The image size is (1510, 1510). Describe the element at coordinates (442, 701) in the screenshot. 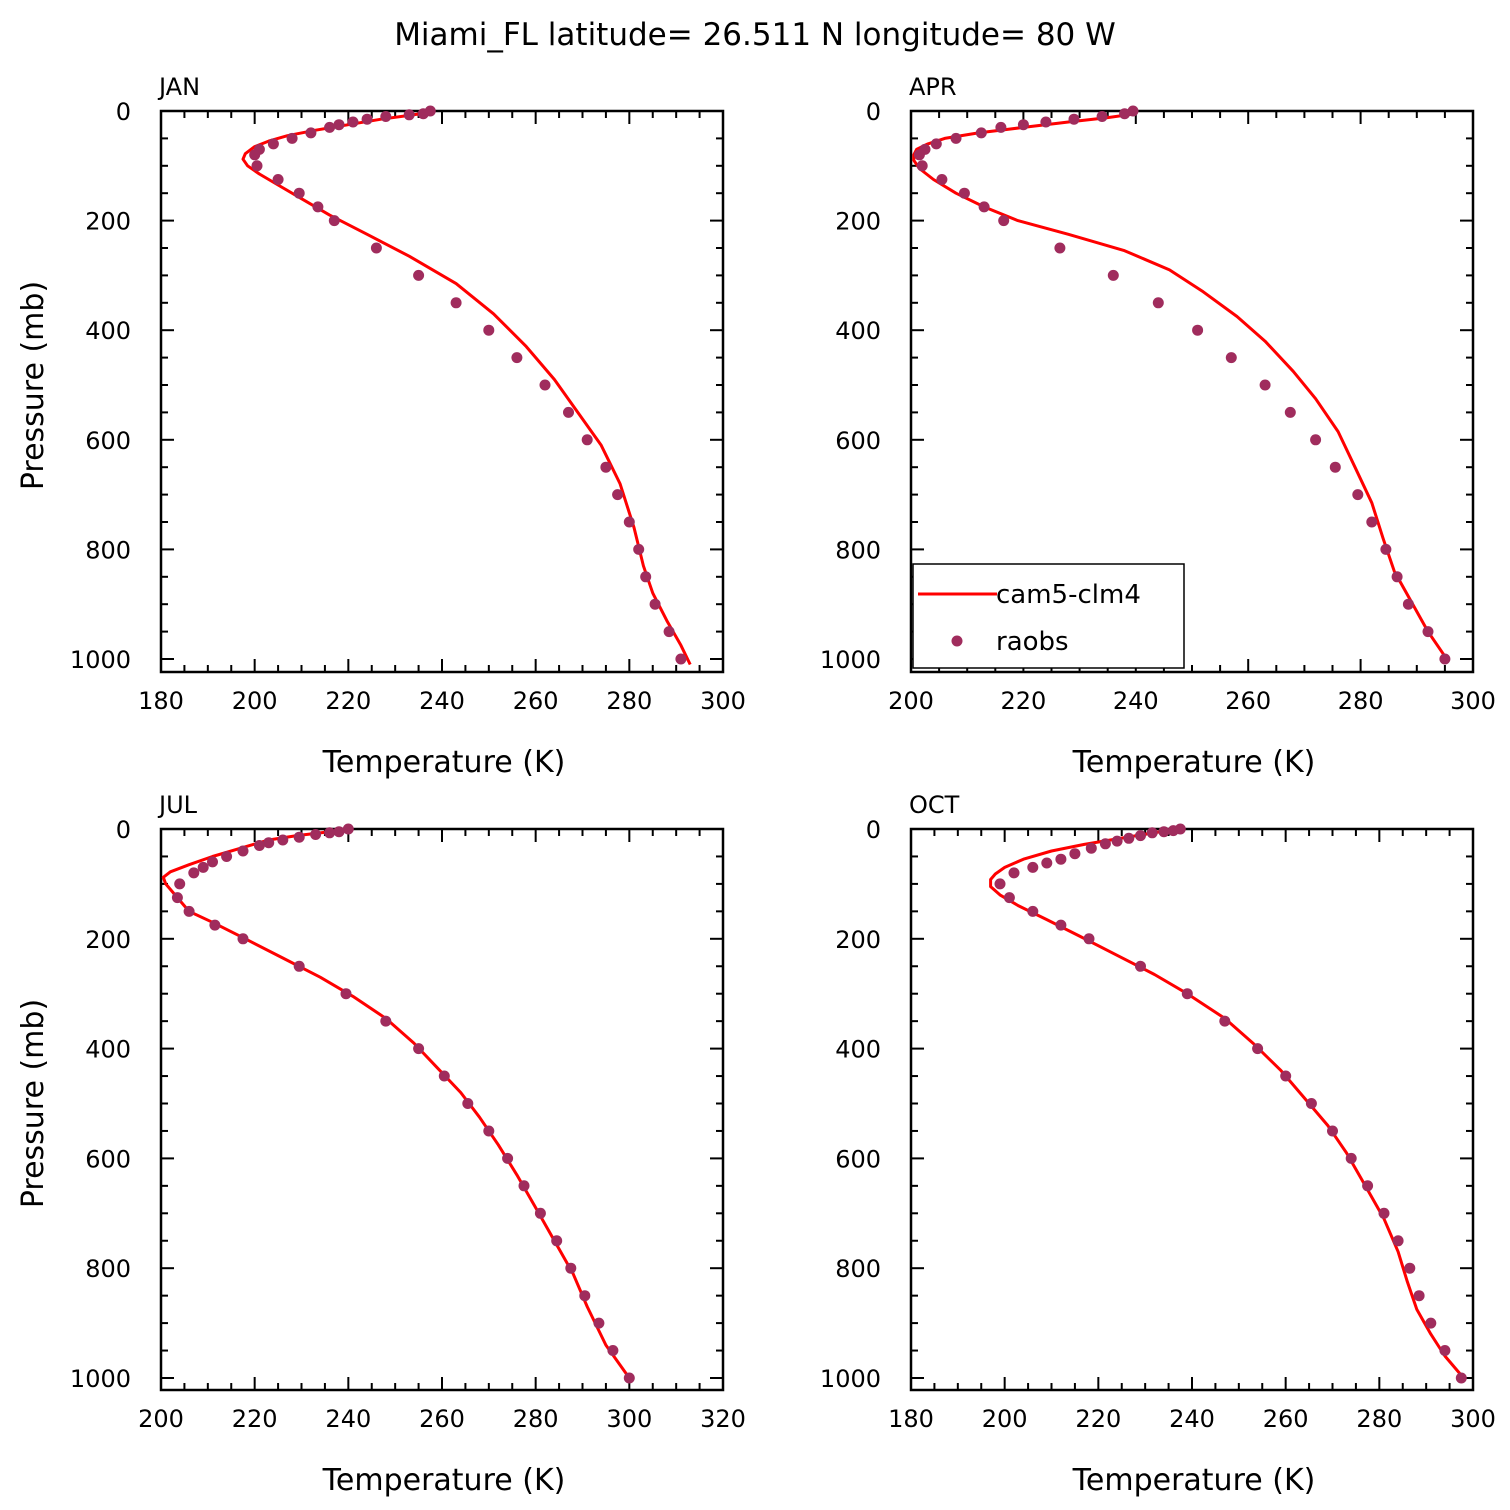

I see `x-tick-label: 240` at that location.